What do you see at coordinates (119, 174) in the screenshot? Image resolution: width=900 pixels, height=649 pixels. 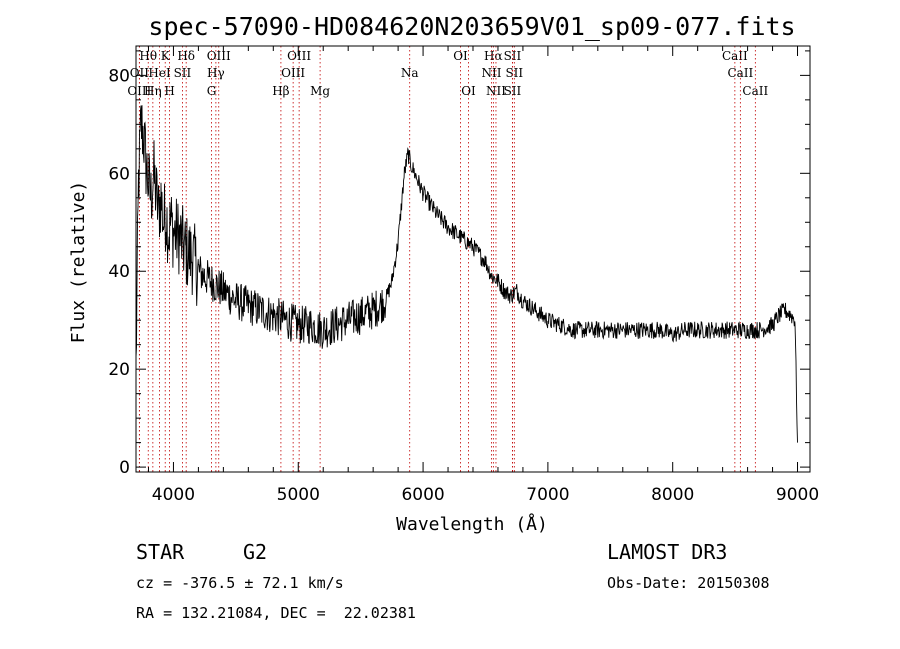 I see `y-tick-label: 60` at bounding box center [119, 174].